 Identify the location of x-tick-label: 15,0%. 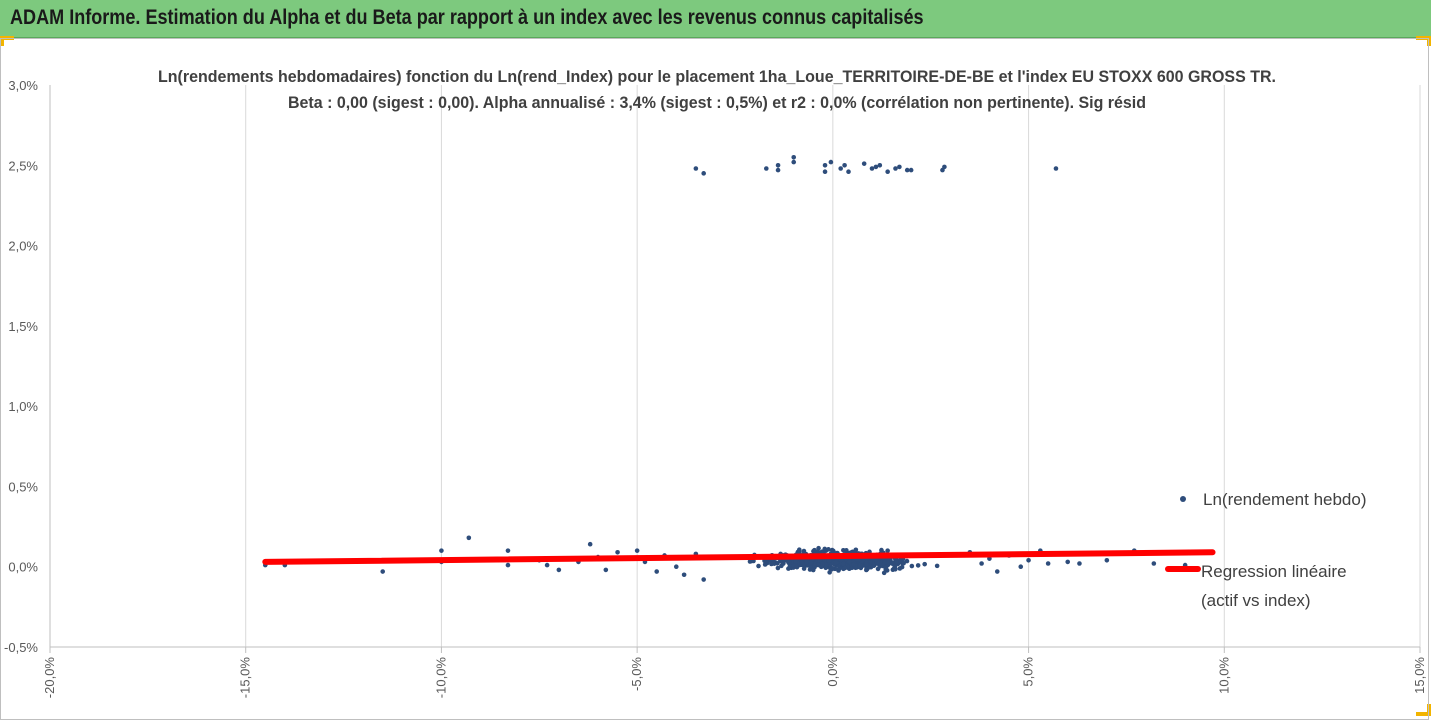
(1419, 675).